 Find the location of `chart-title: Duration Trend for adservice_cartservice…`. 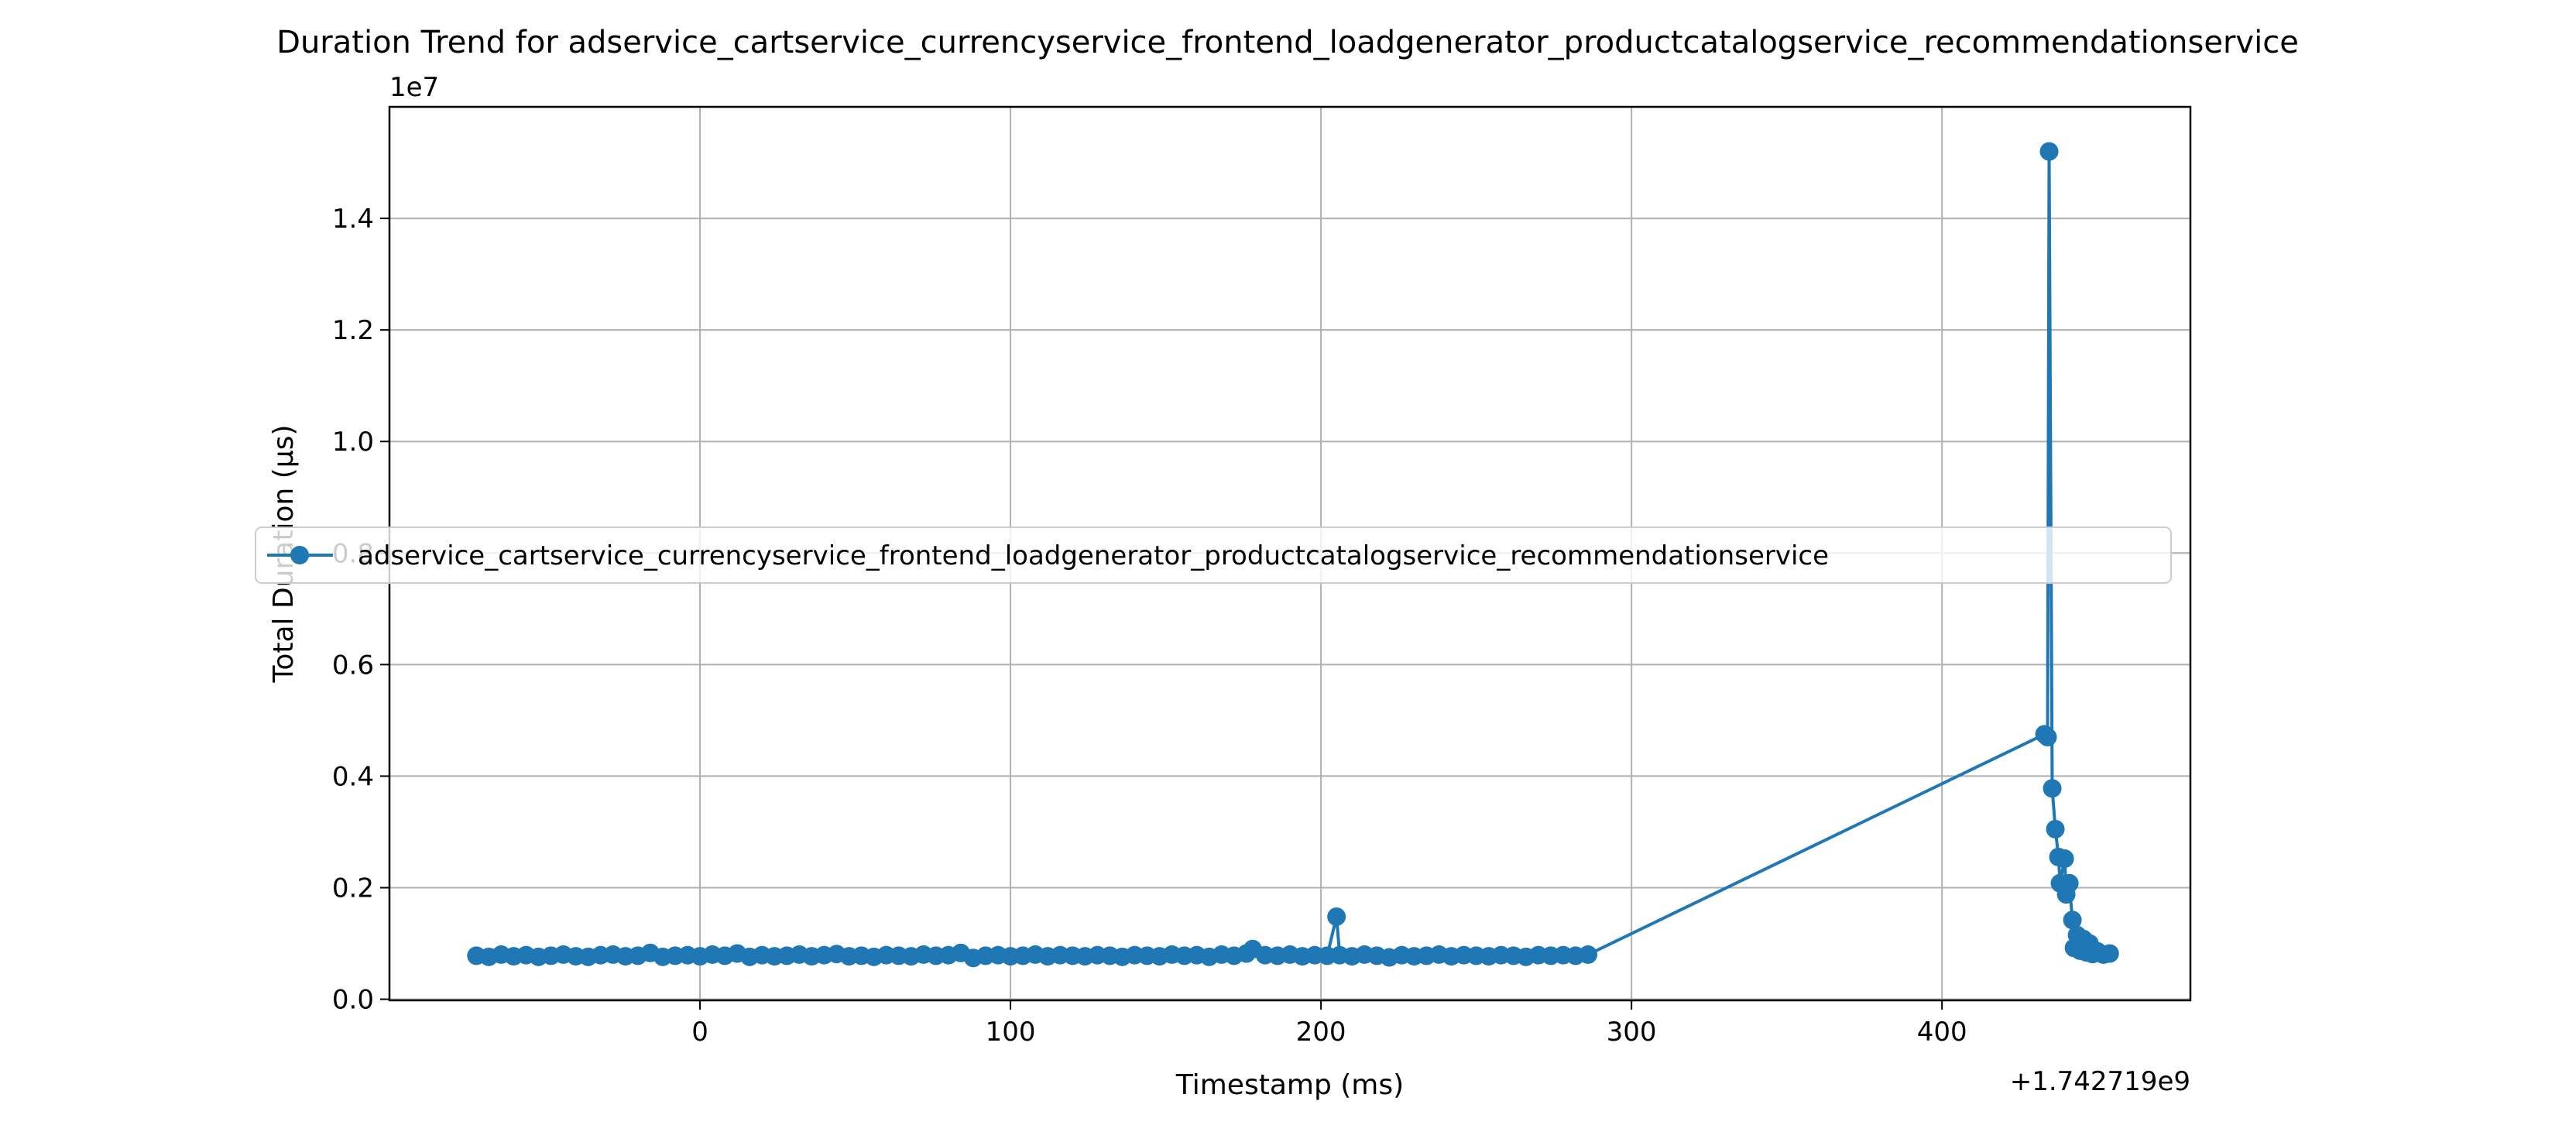

chart-title: Duration Trend for adservice_cartservice… is located at coordinates (1287, 42).